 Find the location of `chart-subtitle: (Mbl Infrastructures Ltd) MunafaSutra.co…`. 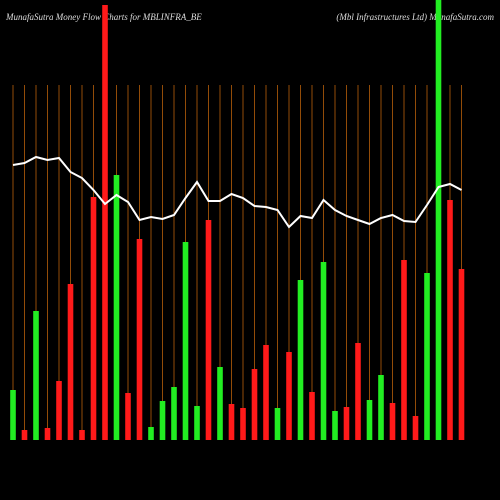

chart-subtitle: (Mbl Infrastructures Ltd) MunafaSutra.co… is located at coordinates (415, 17).